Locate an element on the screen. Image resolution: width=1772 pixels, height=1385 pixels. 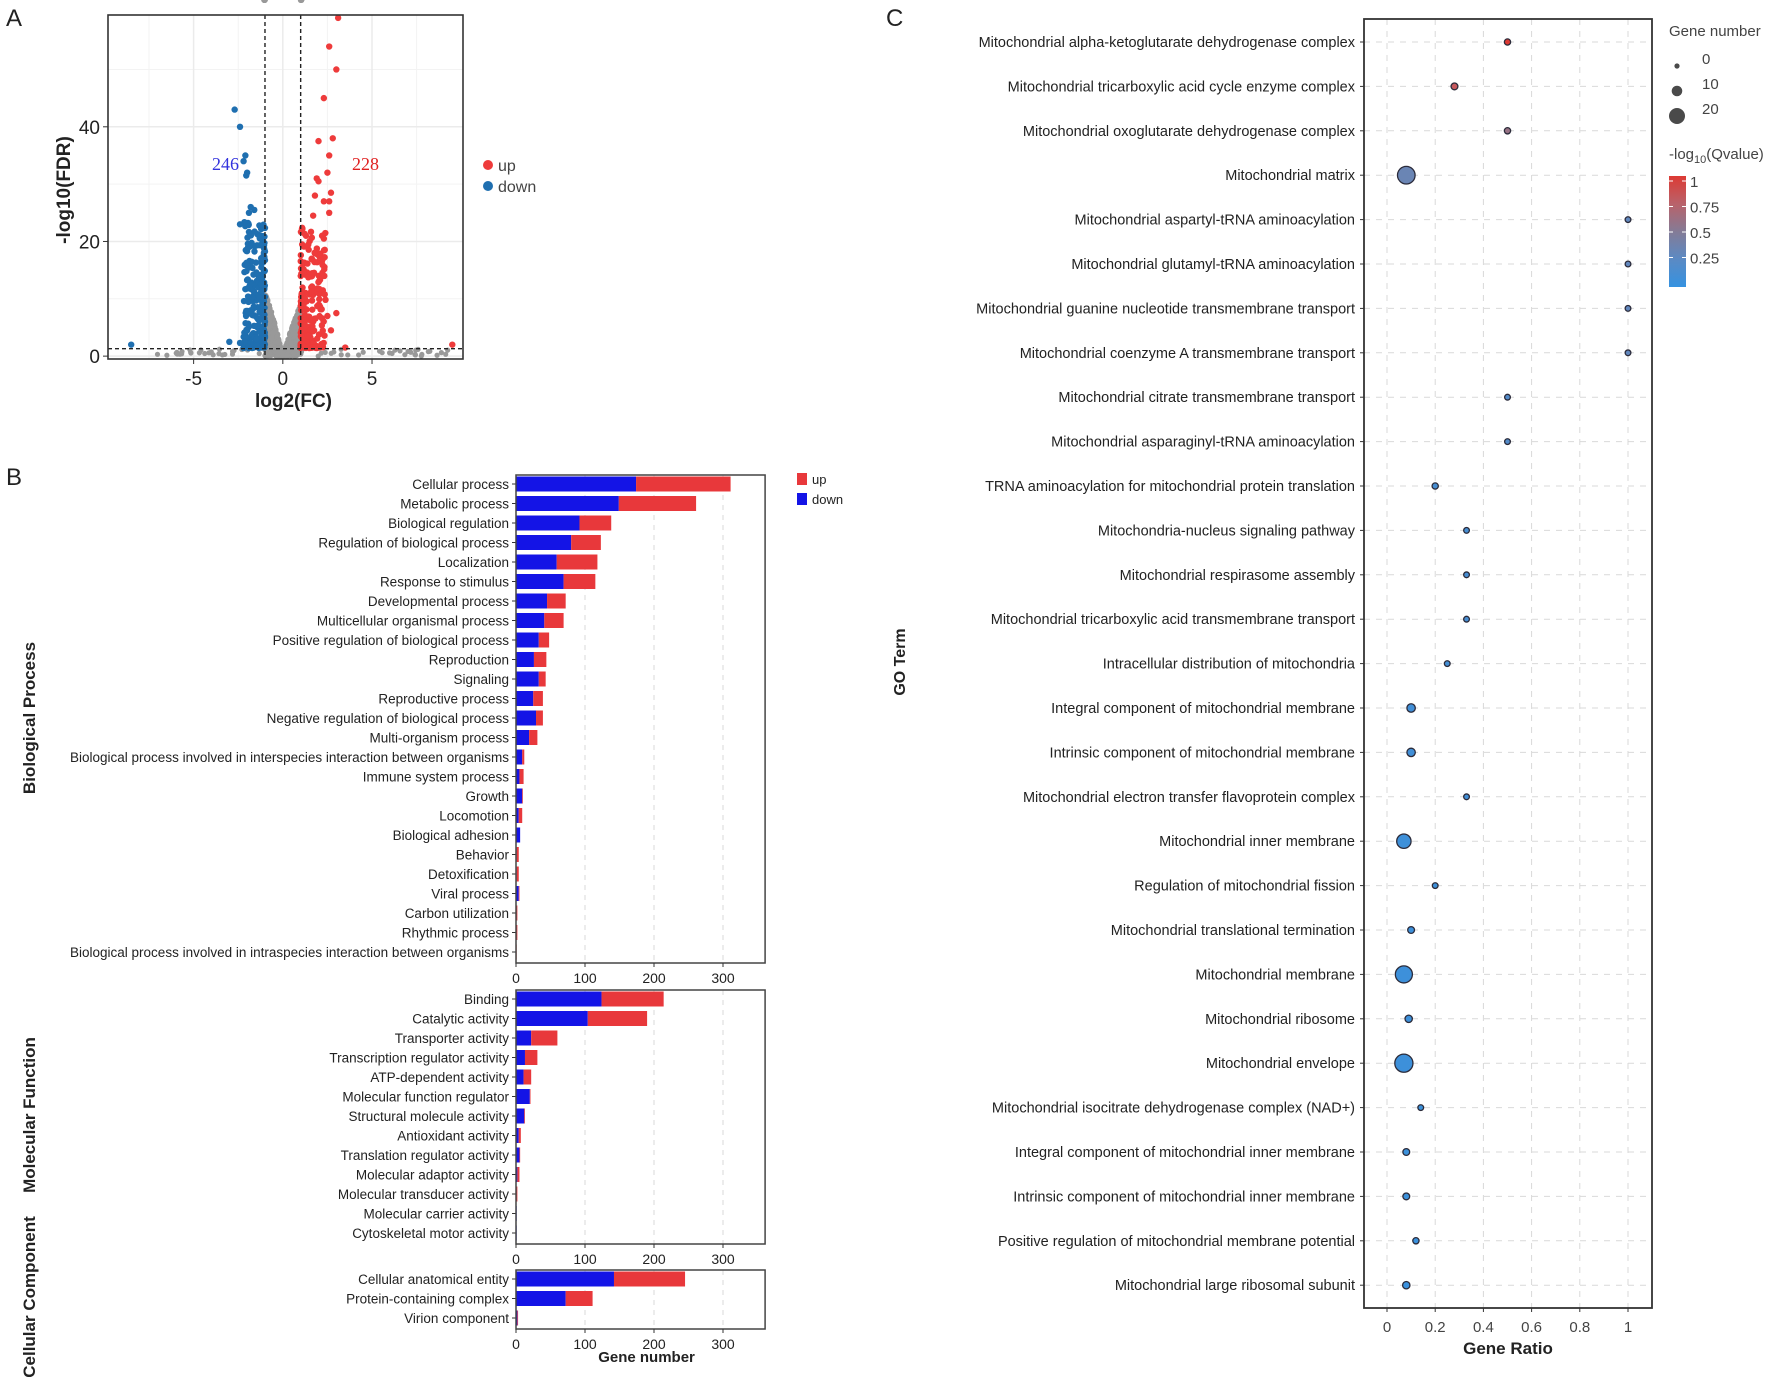
legend-swatch-up is located at coordinates (802, 479).